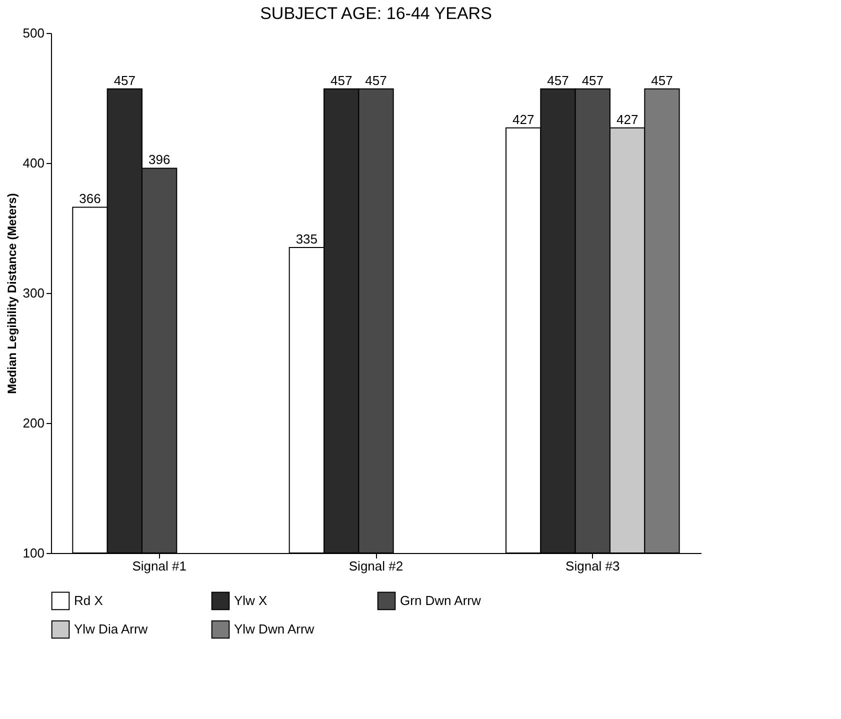 The height and width of the screenshot is (719, 841). What do you see at coordinates (33, 553) in the screenshot?
I see `y-tick-label: 100` at bounding box center [33, 553].